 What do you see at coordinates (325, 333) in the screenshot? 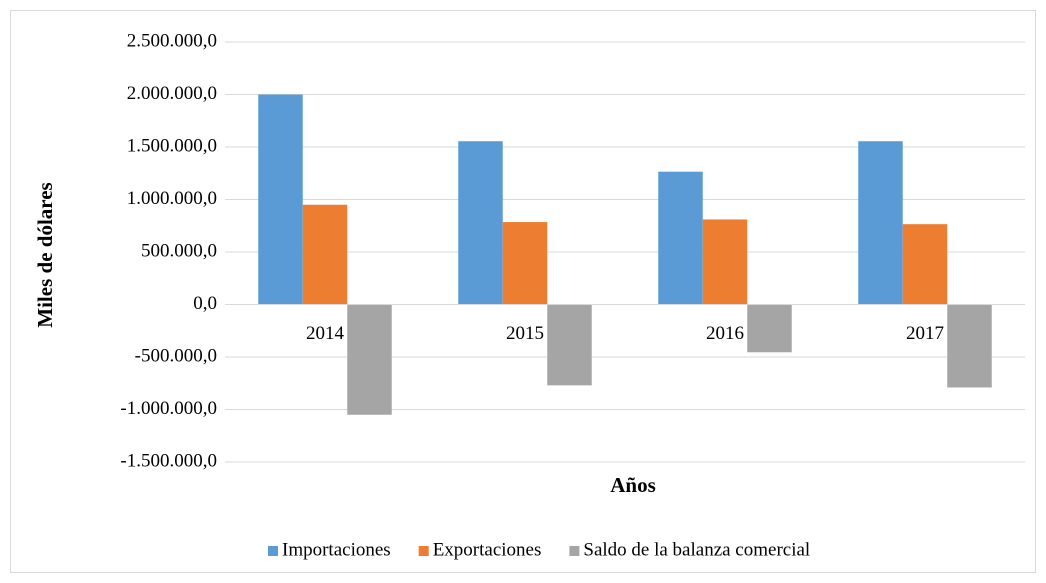
I see `x-tick-label: 2014` at bounding box center [325, 333].